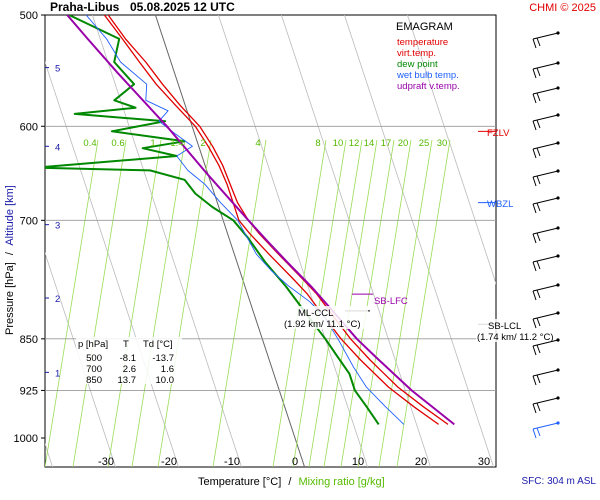 This screenshot has height=500, width=600. What do you see at coordinates (167, 369) in the screenshot?
I see `table-cell: 1.6` at bounding box center [167, 369].